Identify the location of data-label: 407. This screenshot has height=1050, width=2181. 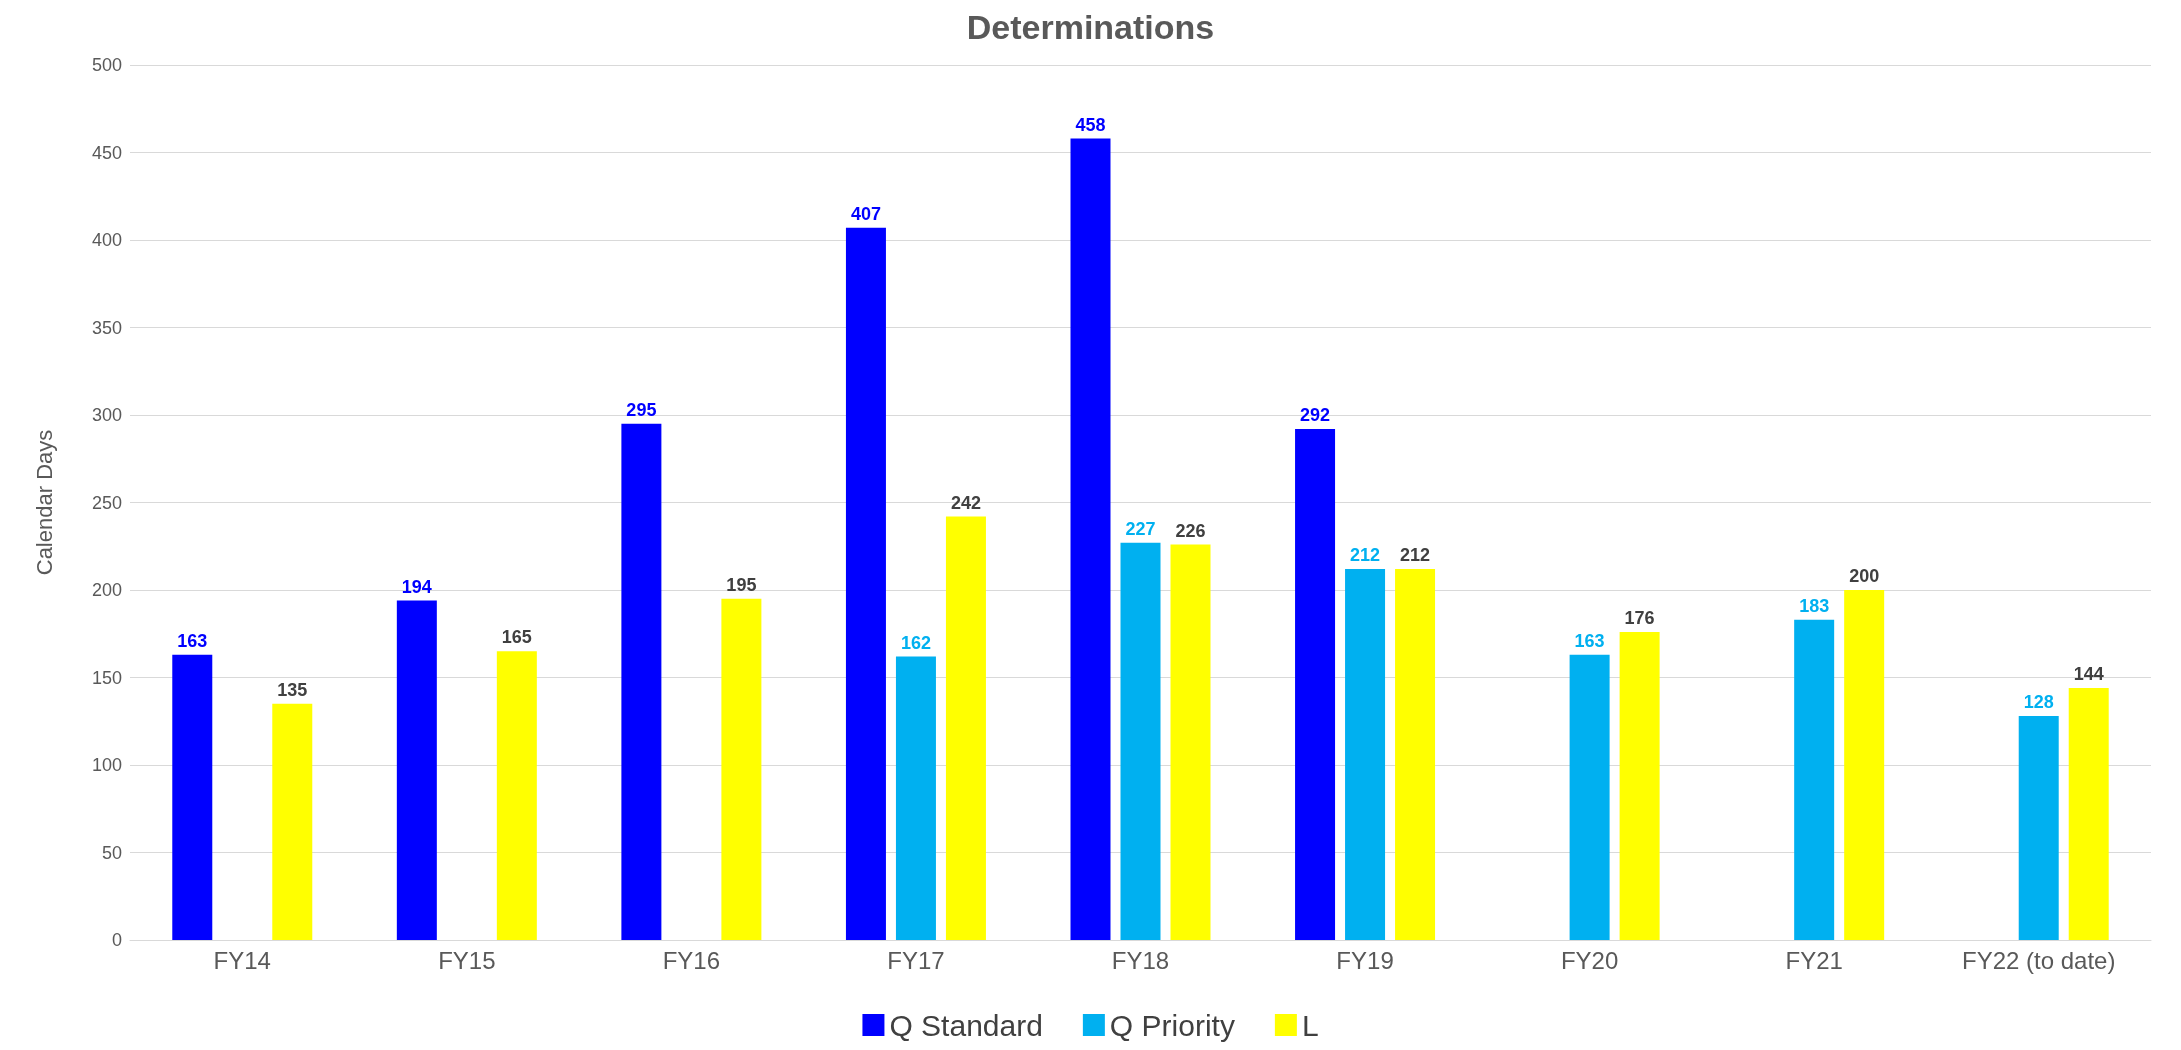
(865, 213).